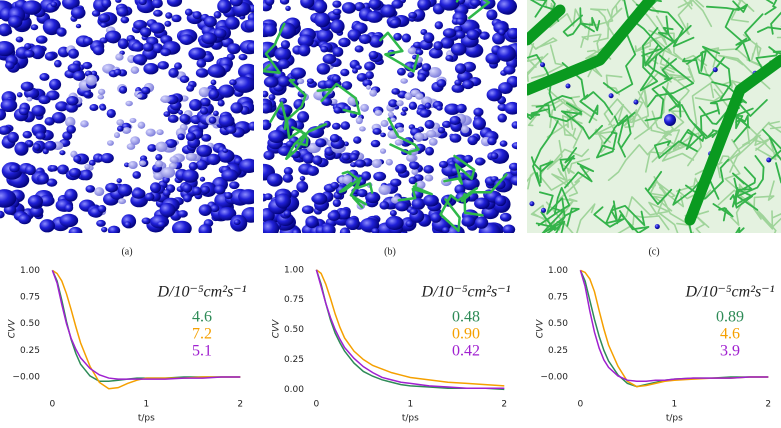 The image size is (781, 428). I want to click on x-tick-label: 0, so click(53, 405).